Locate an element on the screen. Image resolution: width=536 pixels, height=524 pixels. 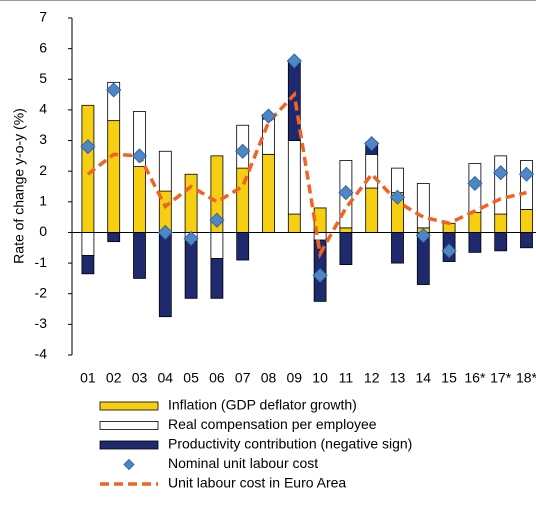
x-tick-label: 17* is located at coordinates (501, 378).